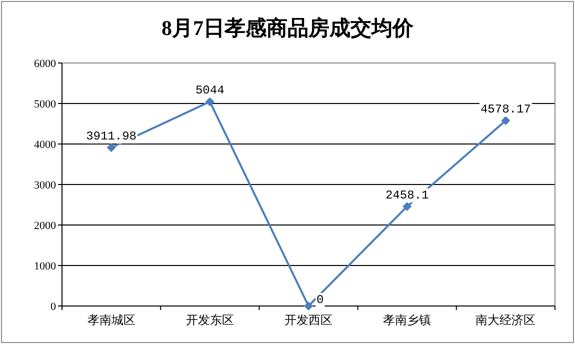  I want to click on data-label: 5044, so click(209, 91).